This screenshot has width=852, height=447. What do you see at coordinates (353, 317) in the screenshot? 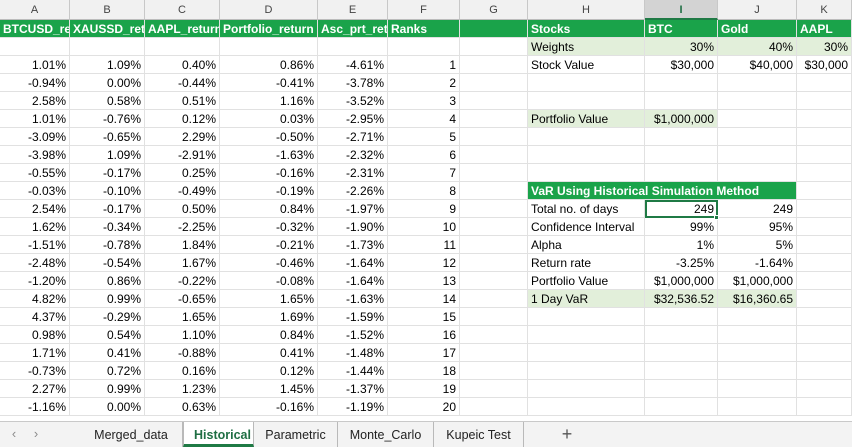
I see `data-cell: -1.59%` at bounding box center [353, 317].